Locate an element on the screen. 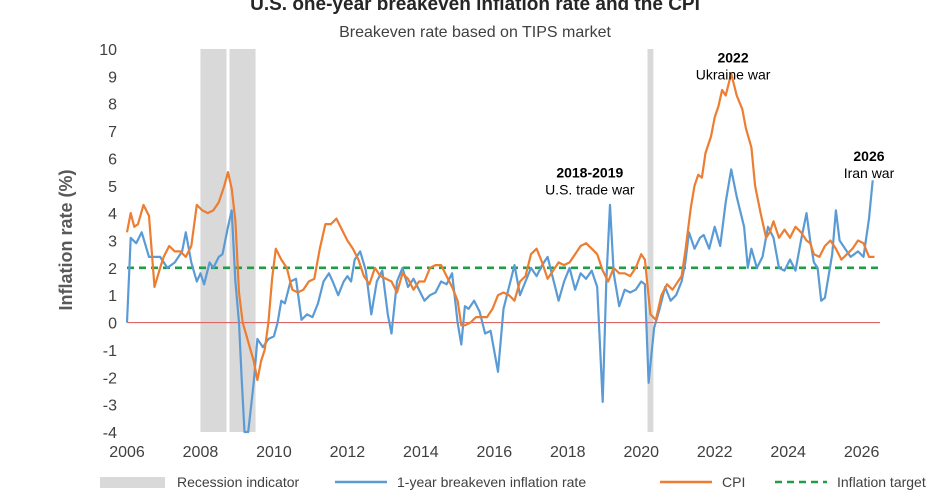 The image size is (950, 500). annotation-year-1: 2022 is located at coordinates (732, 58).